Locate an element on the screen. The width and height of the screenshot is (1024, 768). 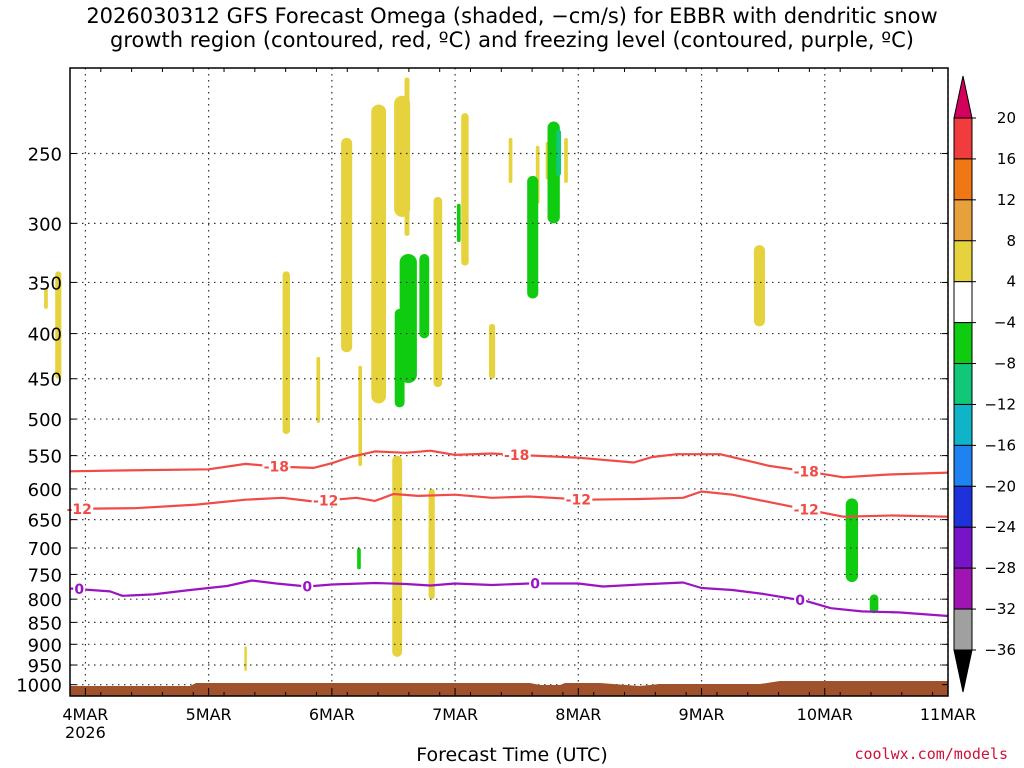
colorbar-label-12: −32 is located at coordinates (1000, 609).